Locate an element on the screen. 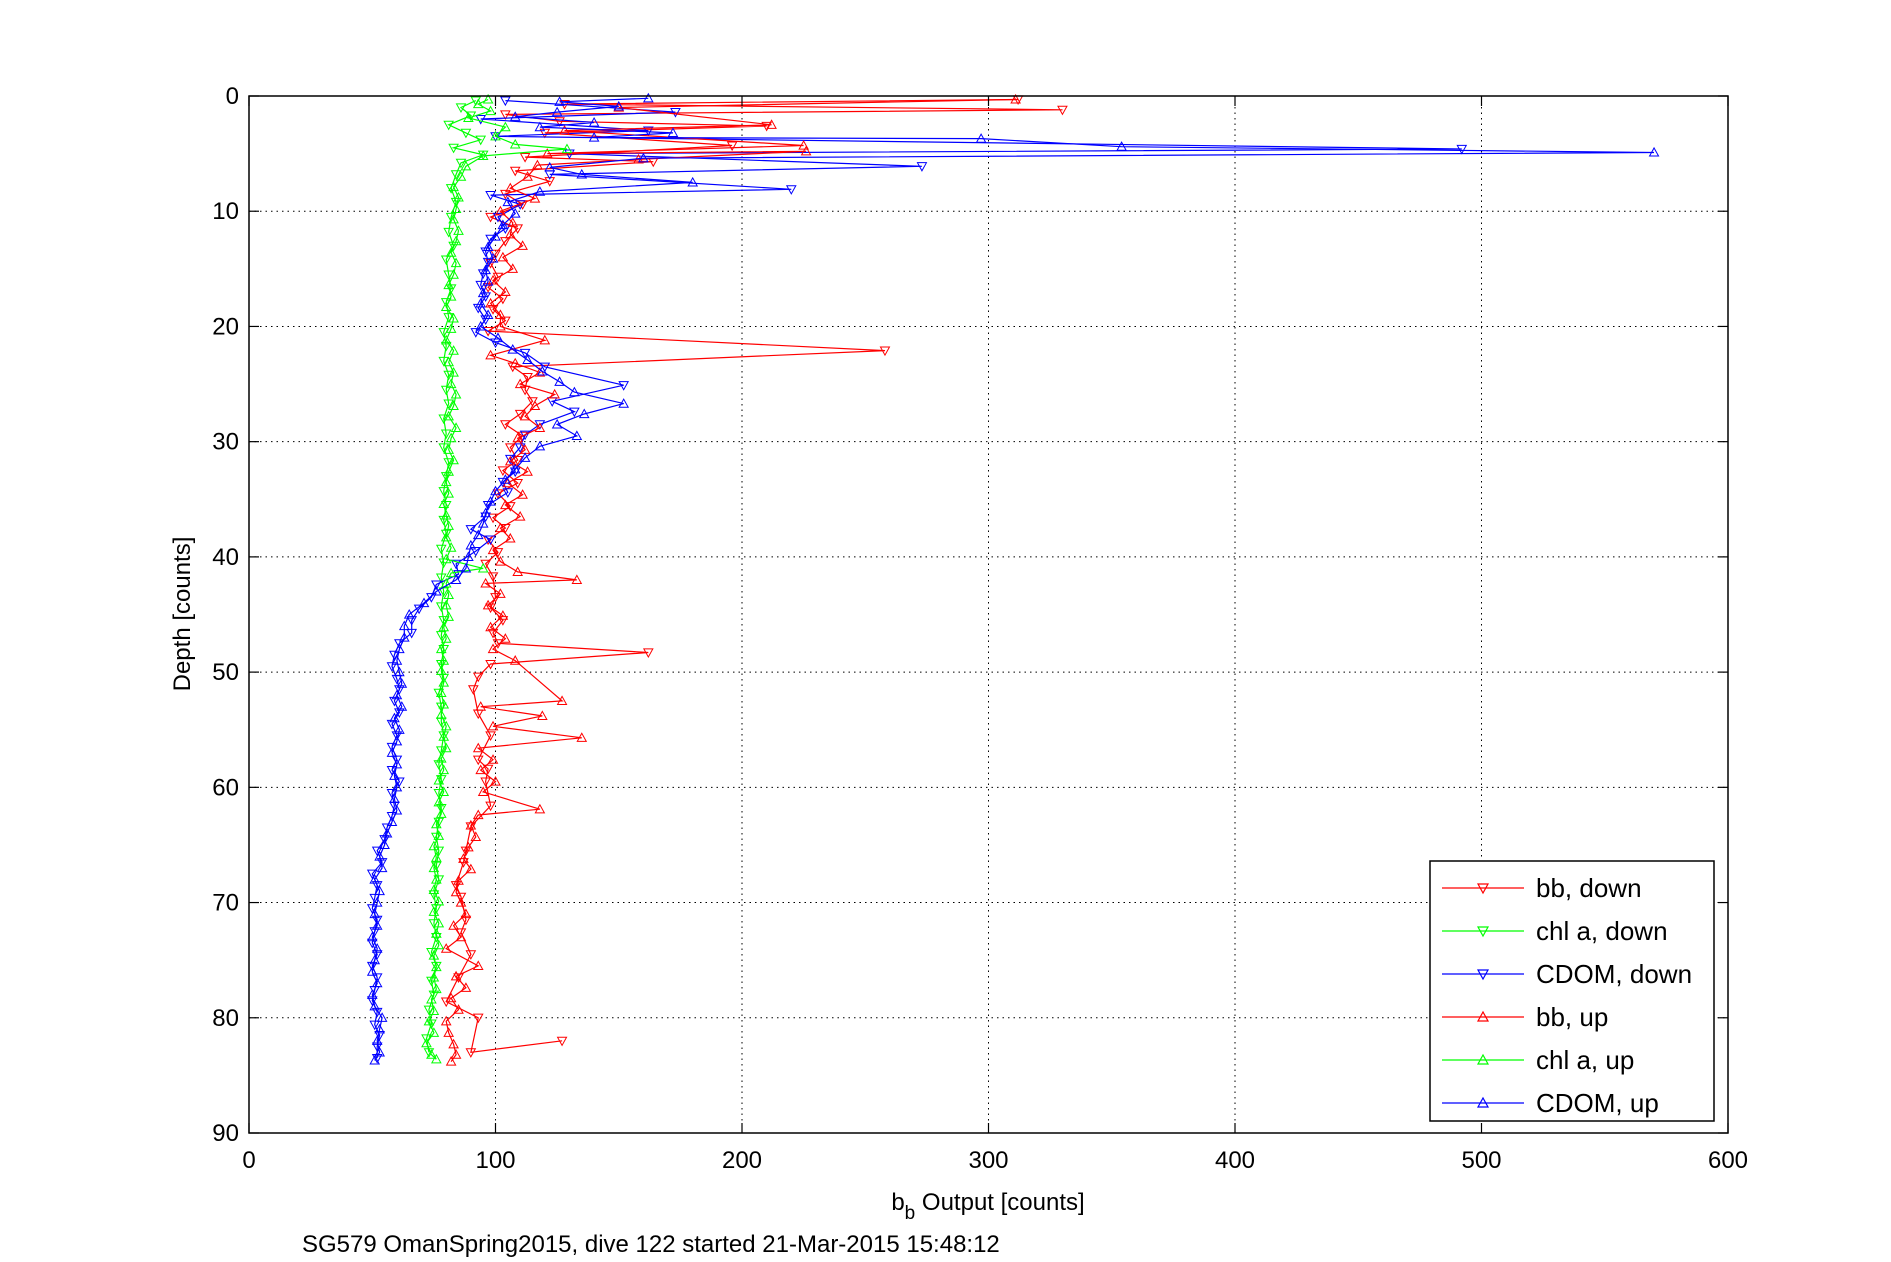 This screenshot has width=1891, height=1262. y-tick-label: 30 is located at coordinates (225, 442).